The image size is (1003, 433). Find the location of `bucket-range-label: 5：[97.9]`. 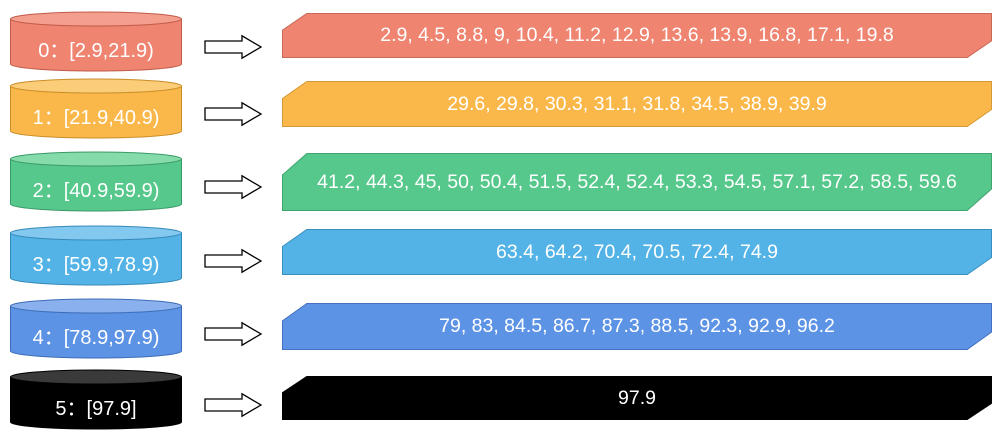

bucket-range-label: 5：[97.9] is located at coordinates (96, 409).